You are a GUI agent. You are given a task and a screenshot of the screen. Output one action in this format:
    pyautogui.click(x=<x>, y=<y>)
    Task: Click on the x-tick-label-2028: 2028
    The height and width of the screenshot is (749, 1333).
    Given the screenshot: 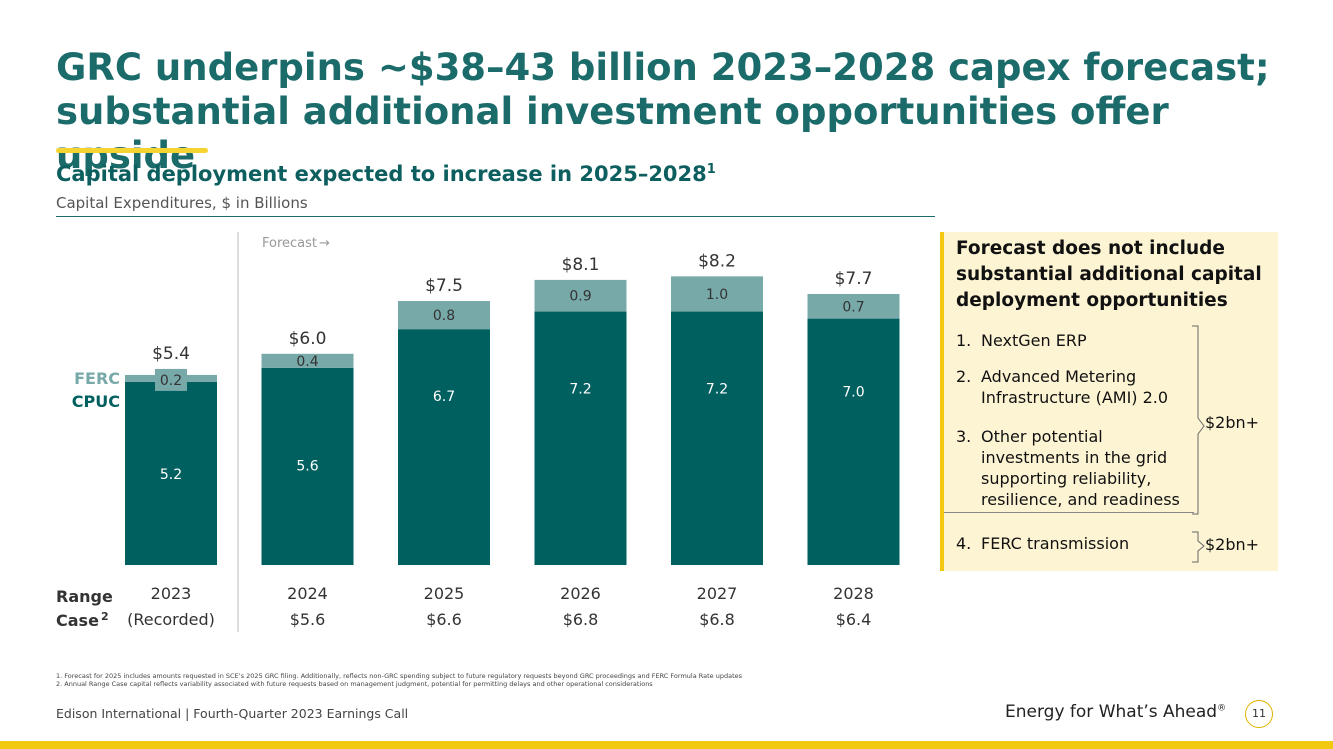 What is the action you would take?
    pyautogui.click(x=853, y=593)
    